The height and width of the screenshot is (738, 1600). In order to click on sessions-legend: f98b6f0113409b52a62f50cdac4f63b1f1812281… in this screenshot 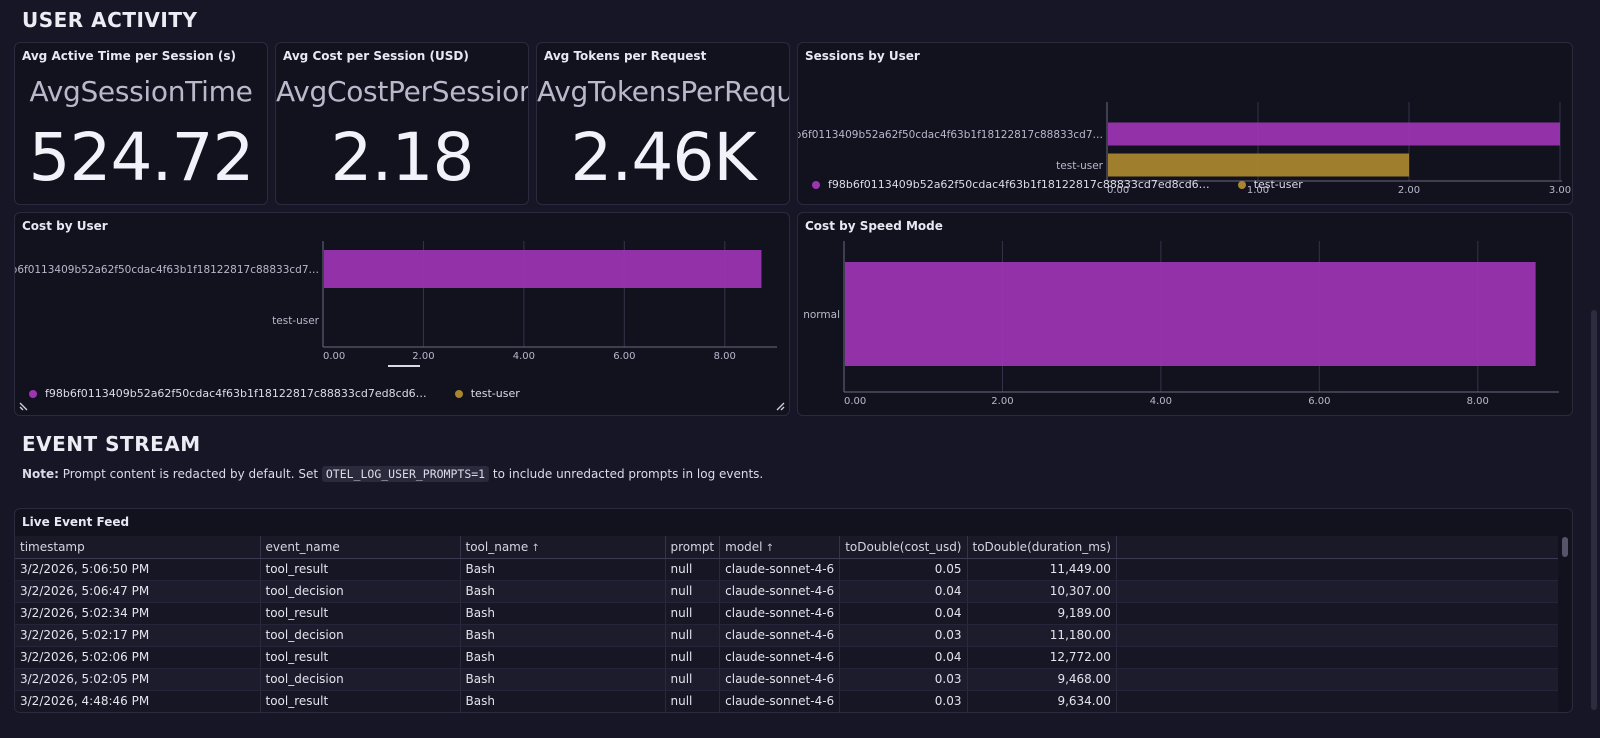, I will do `click(1057, 184)`.